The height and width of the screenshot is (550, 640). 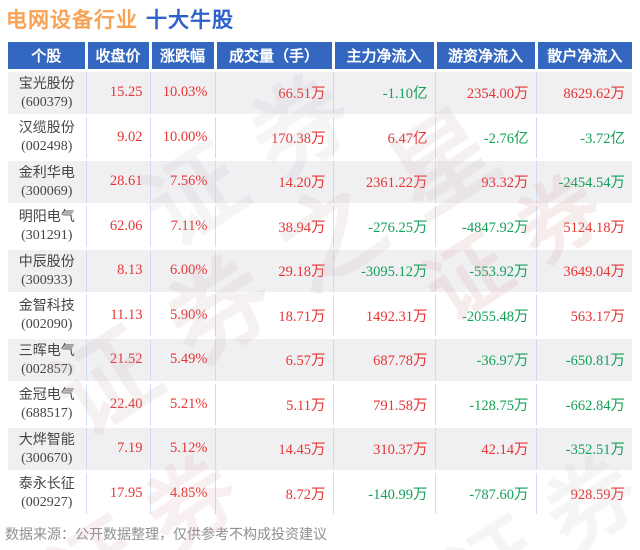 What do you see at coordinates (584, 359) in the screenshot?
I see `retail-net-inflow-cell: -650.81万` at bounding box center [584, 359].